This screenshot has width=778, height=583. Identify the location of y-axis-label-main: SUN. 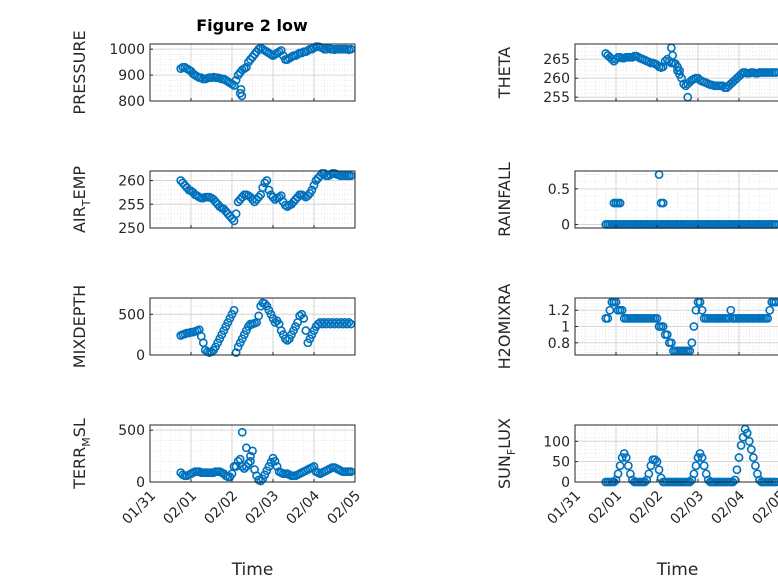
(504, 472).